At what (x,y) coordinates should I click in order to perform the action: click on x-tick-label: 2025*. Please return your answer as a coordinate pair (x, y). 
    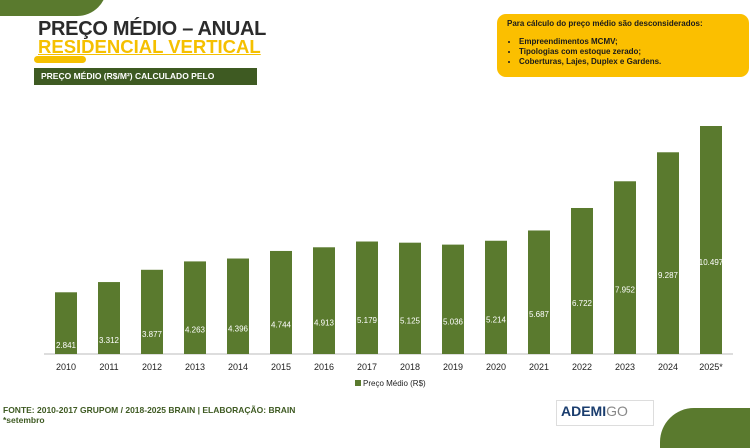
    Looking at the image, I should click on (711, 367).